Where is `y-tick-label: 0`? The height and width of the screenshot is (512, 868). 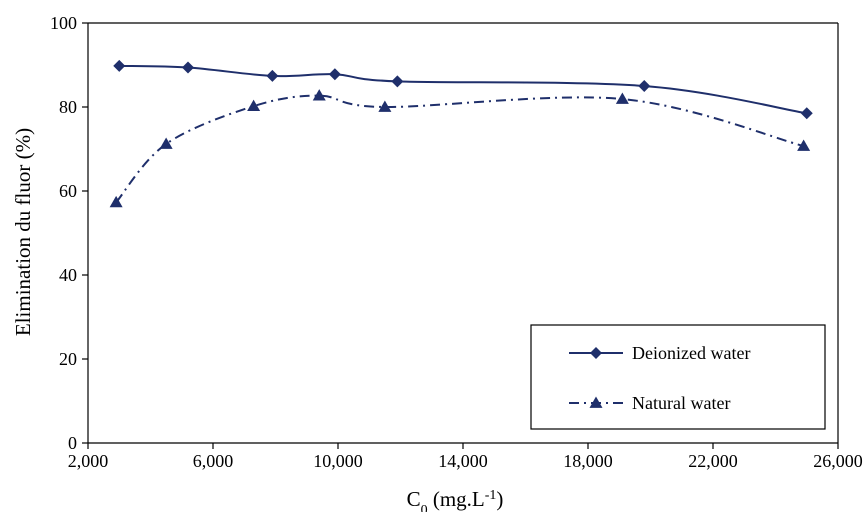
y-tick-label: 0 is located at coordinates (72, 443).